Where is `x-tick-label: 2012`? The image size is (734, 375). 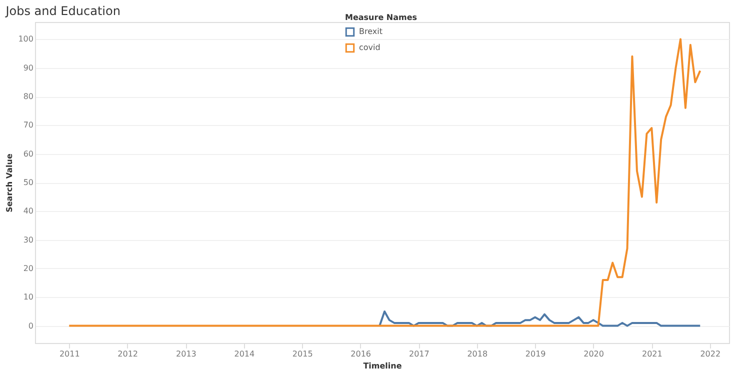 x-tick-label: 2012 is located at coordinates (128, 354).